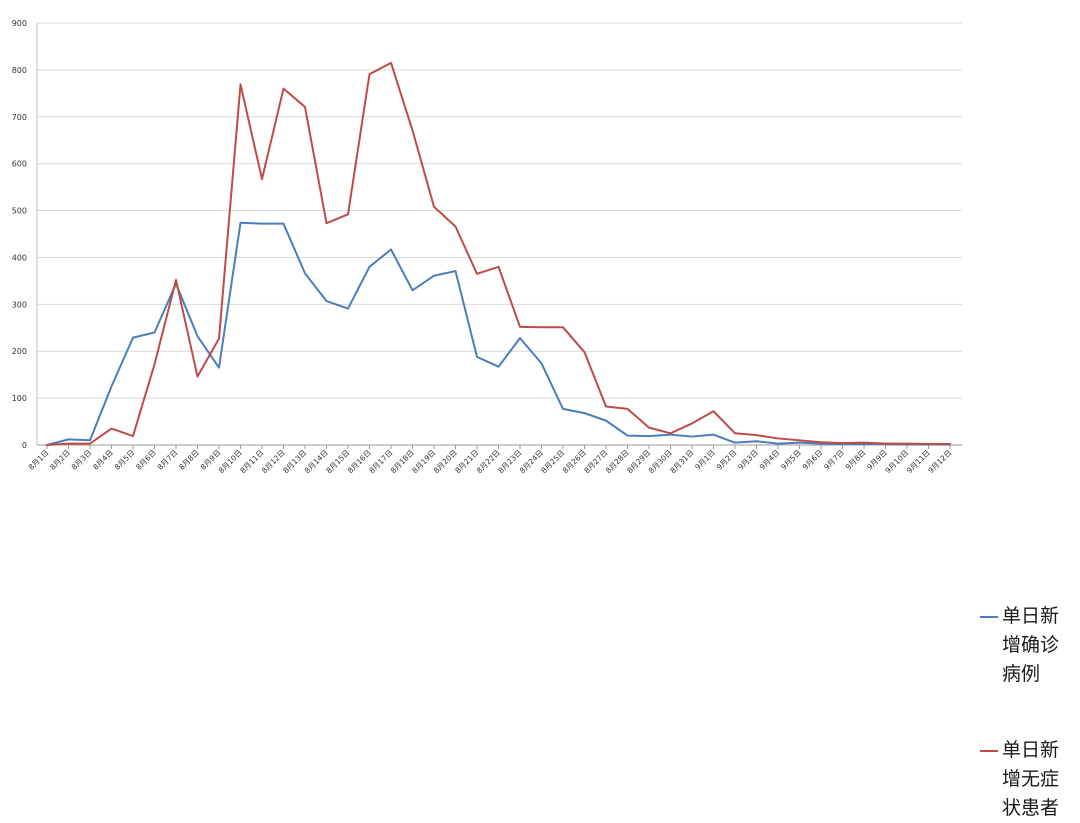  I want to click on y-tick-label: 0, so click(24, 445).